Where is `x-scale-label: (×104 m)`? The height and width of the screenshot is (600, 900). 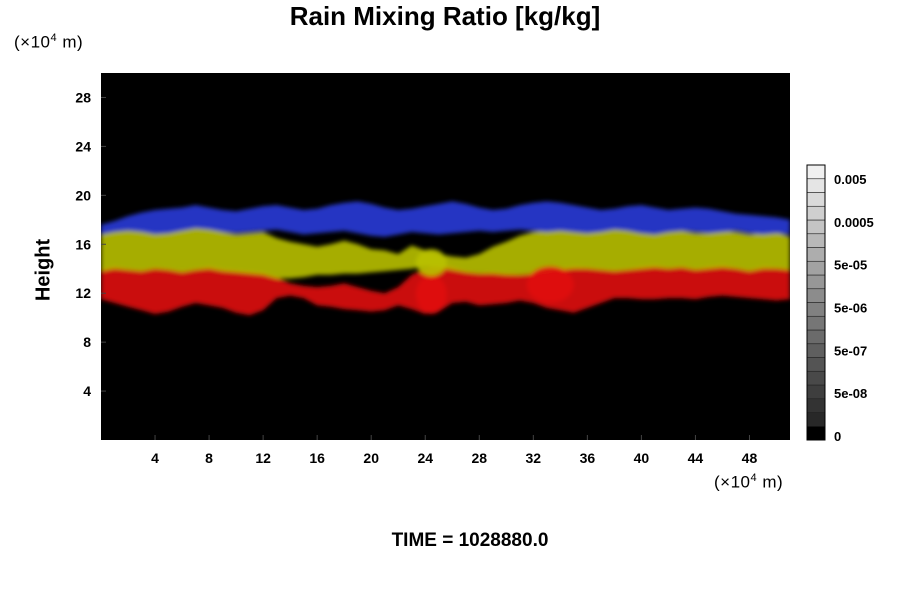
x-scale-label: (×104 m) is located at coordinates (748, 482).